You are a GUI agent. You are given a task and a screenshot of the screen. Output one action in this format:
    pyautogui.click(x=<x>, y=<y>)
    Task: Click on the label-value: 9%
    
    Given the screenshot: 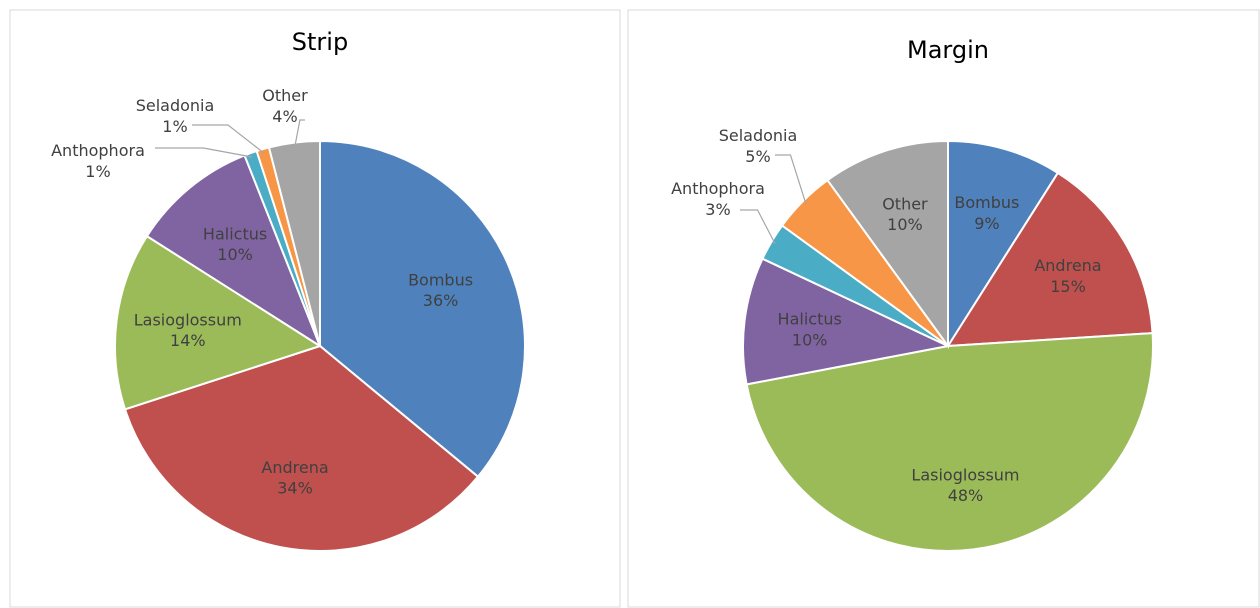 What is the action you would take?
    pyautogui.click(x=986, y=223)
    